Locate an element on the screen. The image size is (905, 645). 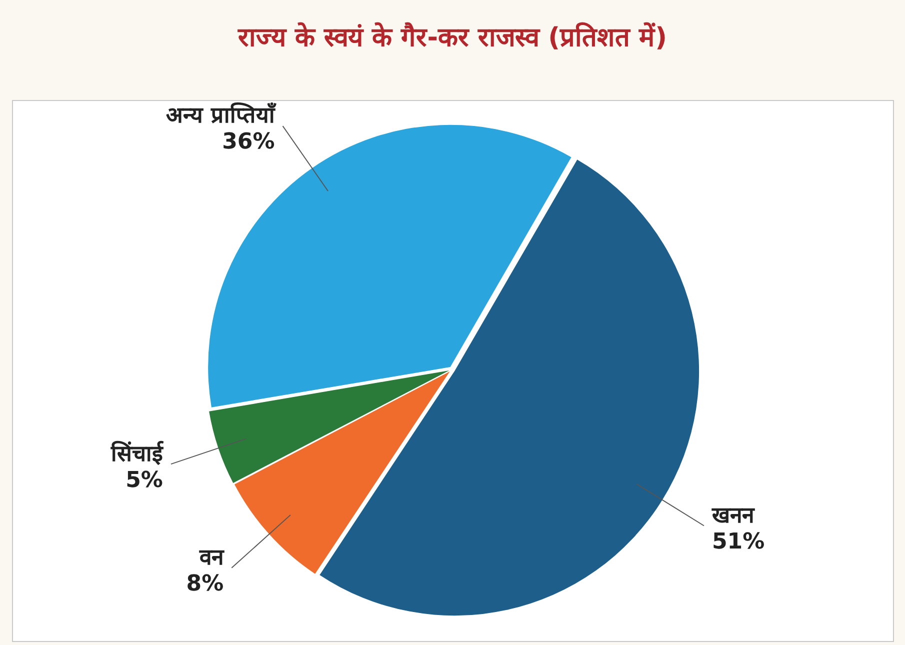
slice-label: अन्य प्राप्तियाँ is located at coordinates (221, 115).